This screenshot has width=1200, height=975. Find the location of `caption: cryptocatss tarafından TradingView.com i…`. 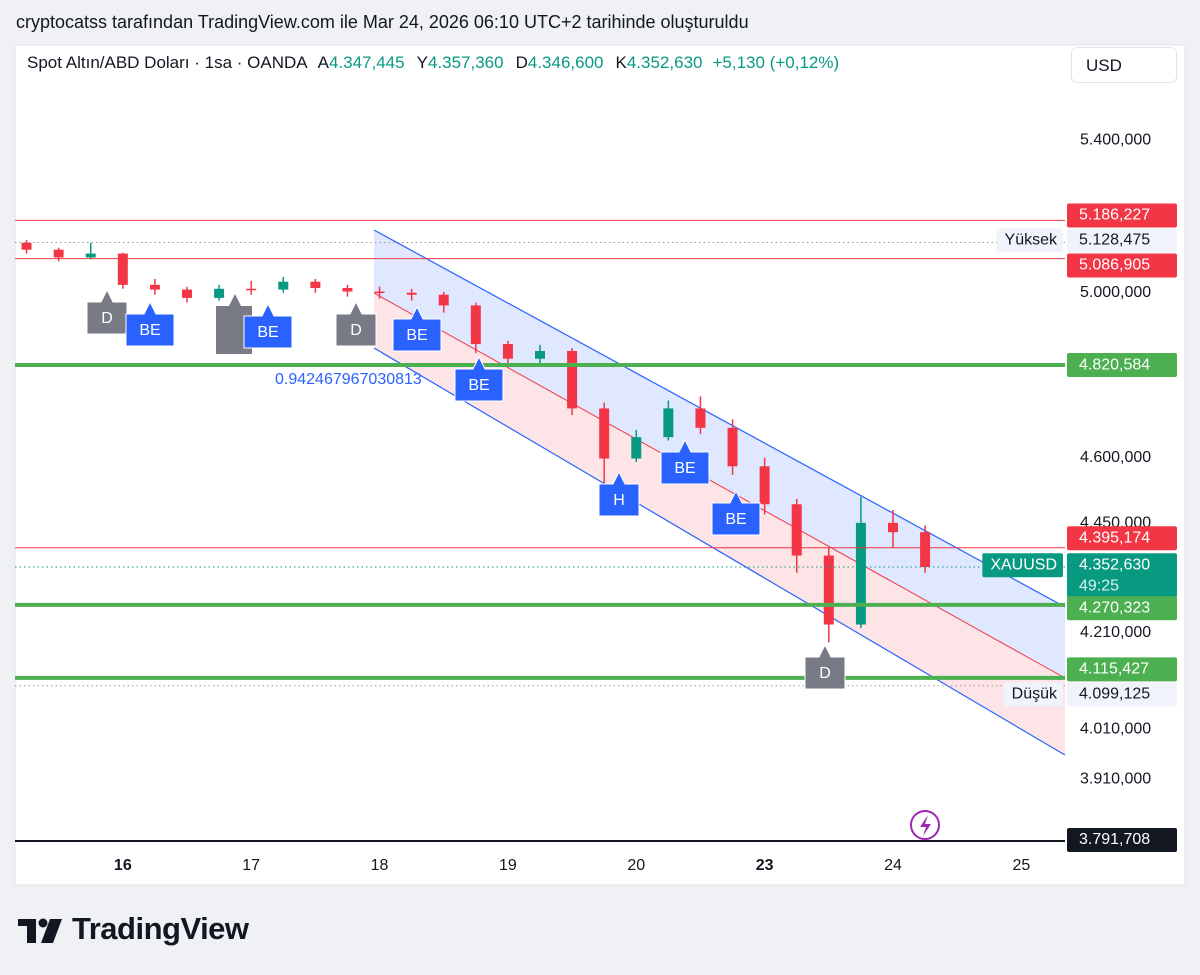

caption: cryptocatss tarafından TradingView.com i… is located at coordinates (382, 22).